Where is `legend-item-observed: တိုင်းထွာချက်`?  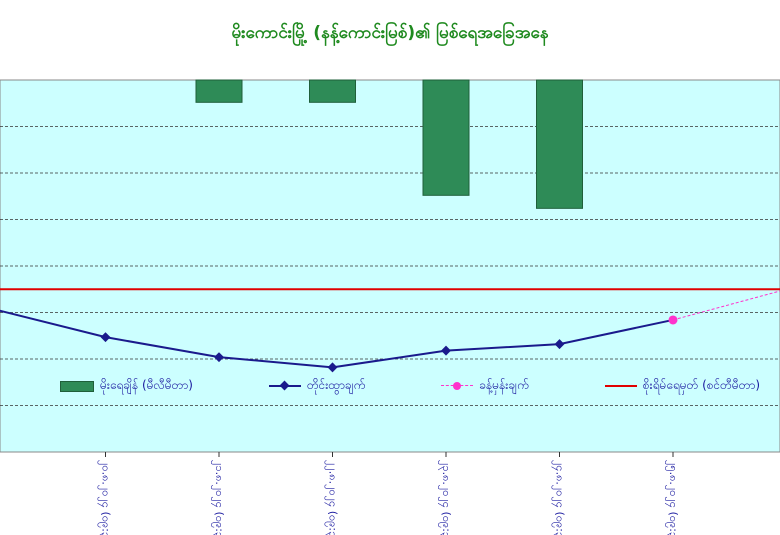 legend-item-observed: တိုင်းထွာချက် is located at coordinates (317, 386).